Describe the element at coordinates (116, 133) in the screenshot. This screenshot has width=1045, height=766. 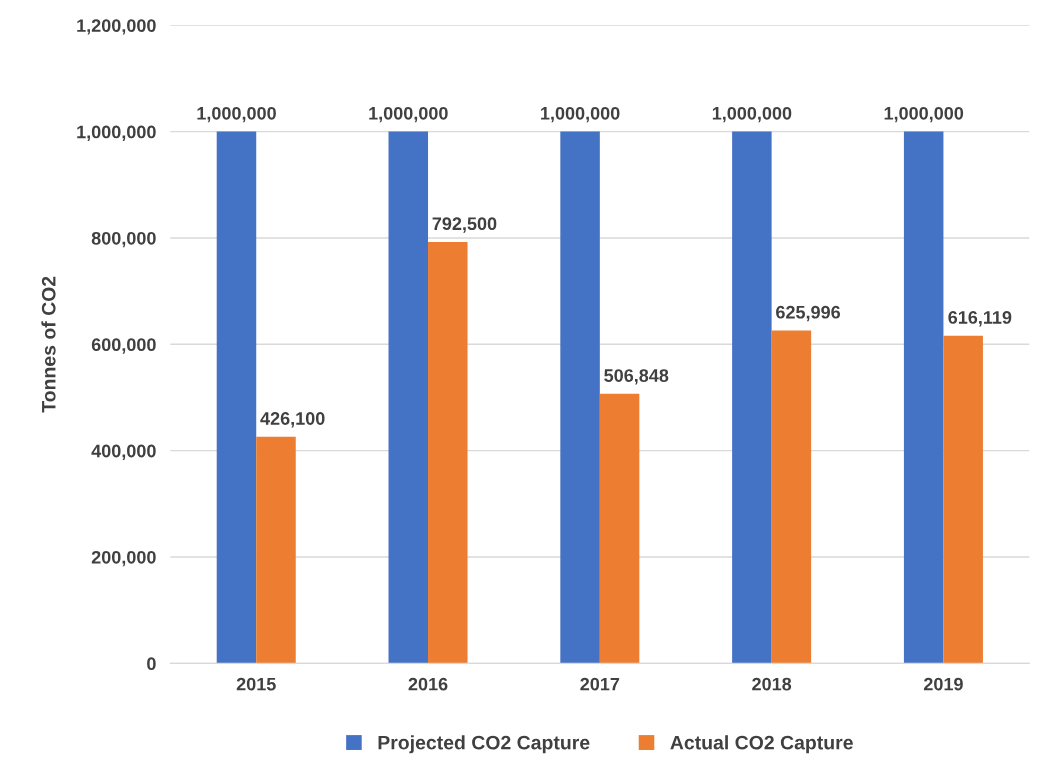
I see `y-tick-label: 1,000,000` at that location.